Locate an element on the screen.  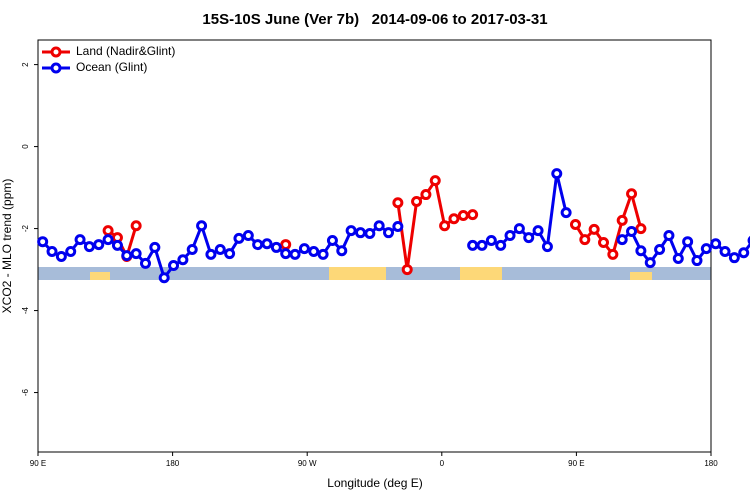
legend-label: Ocean (Glint) is located at coordinates (111, 67).